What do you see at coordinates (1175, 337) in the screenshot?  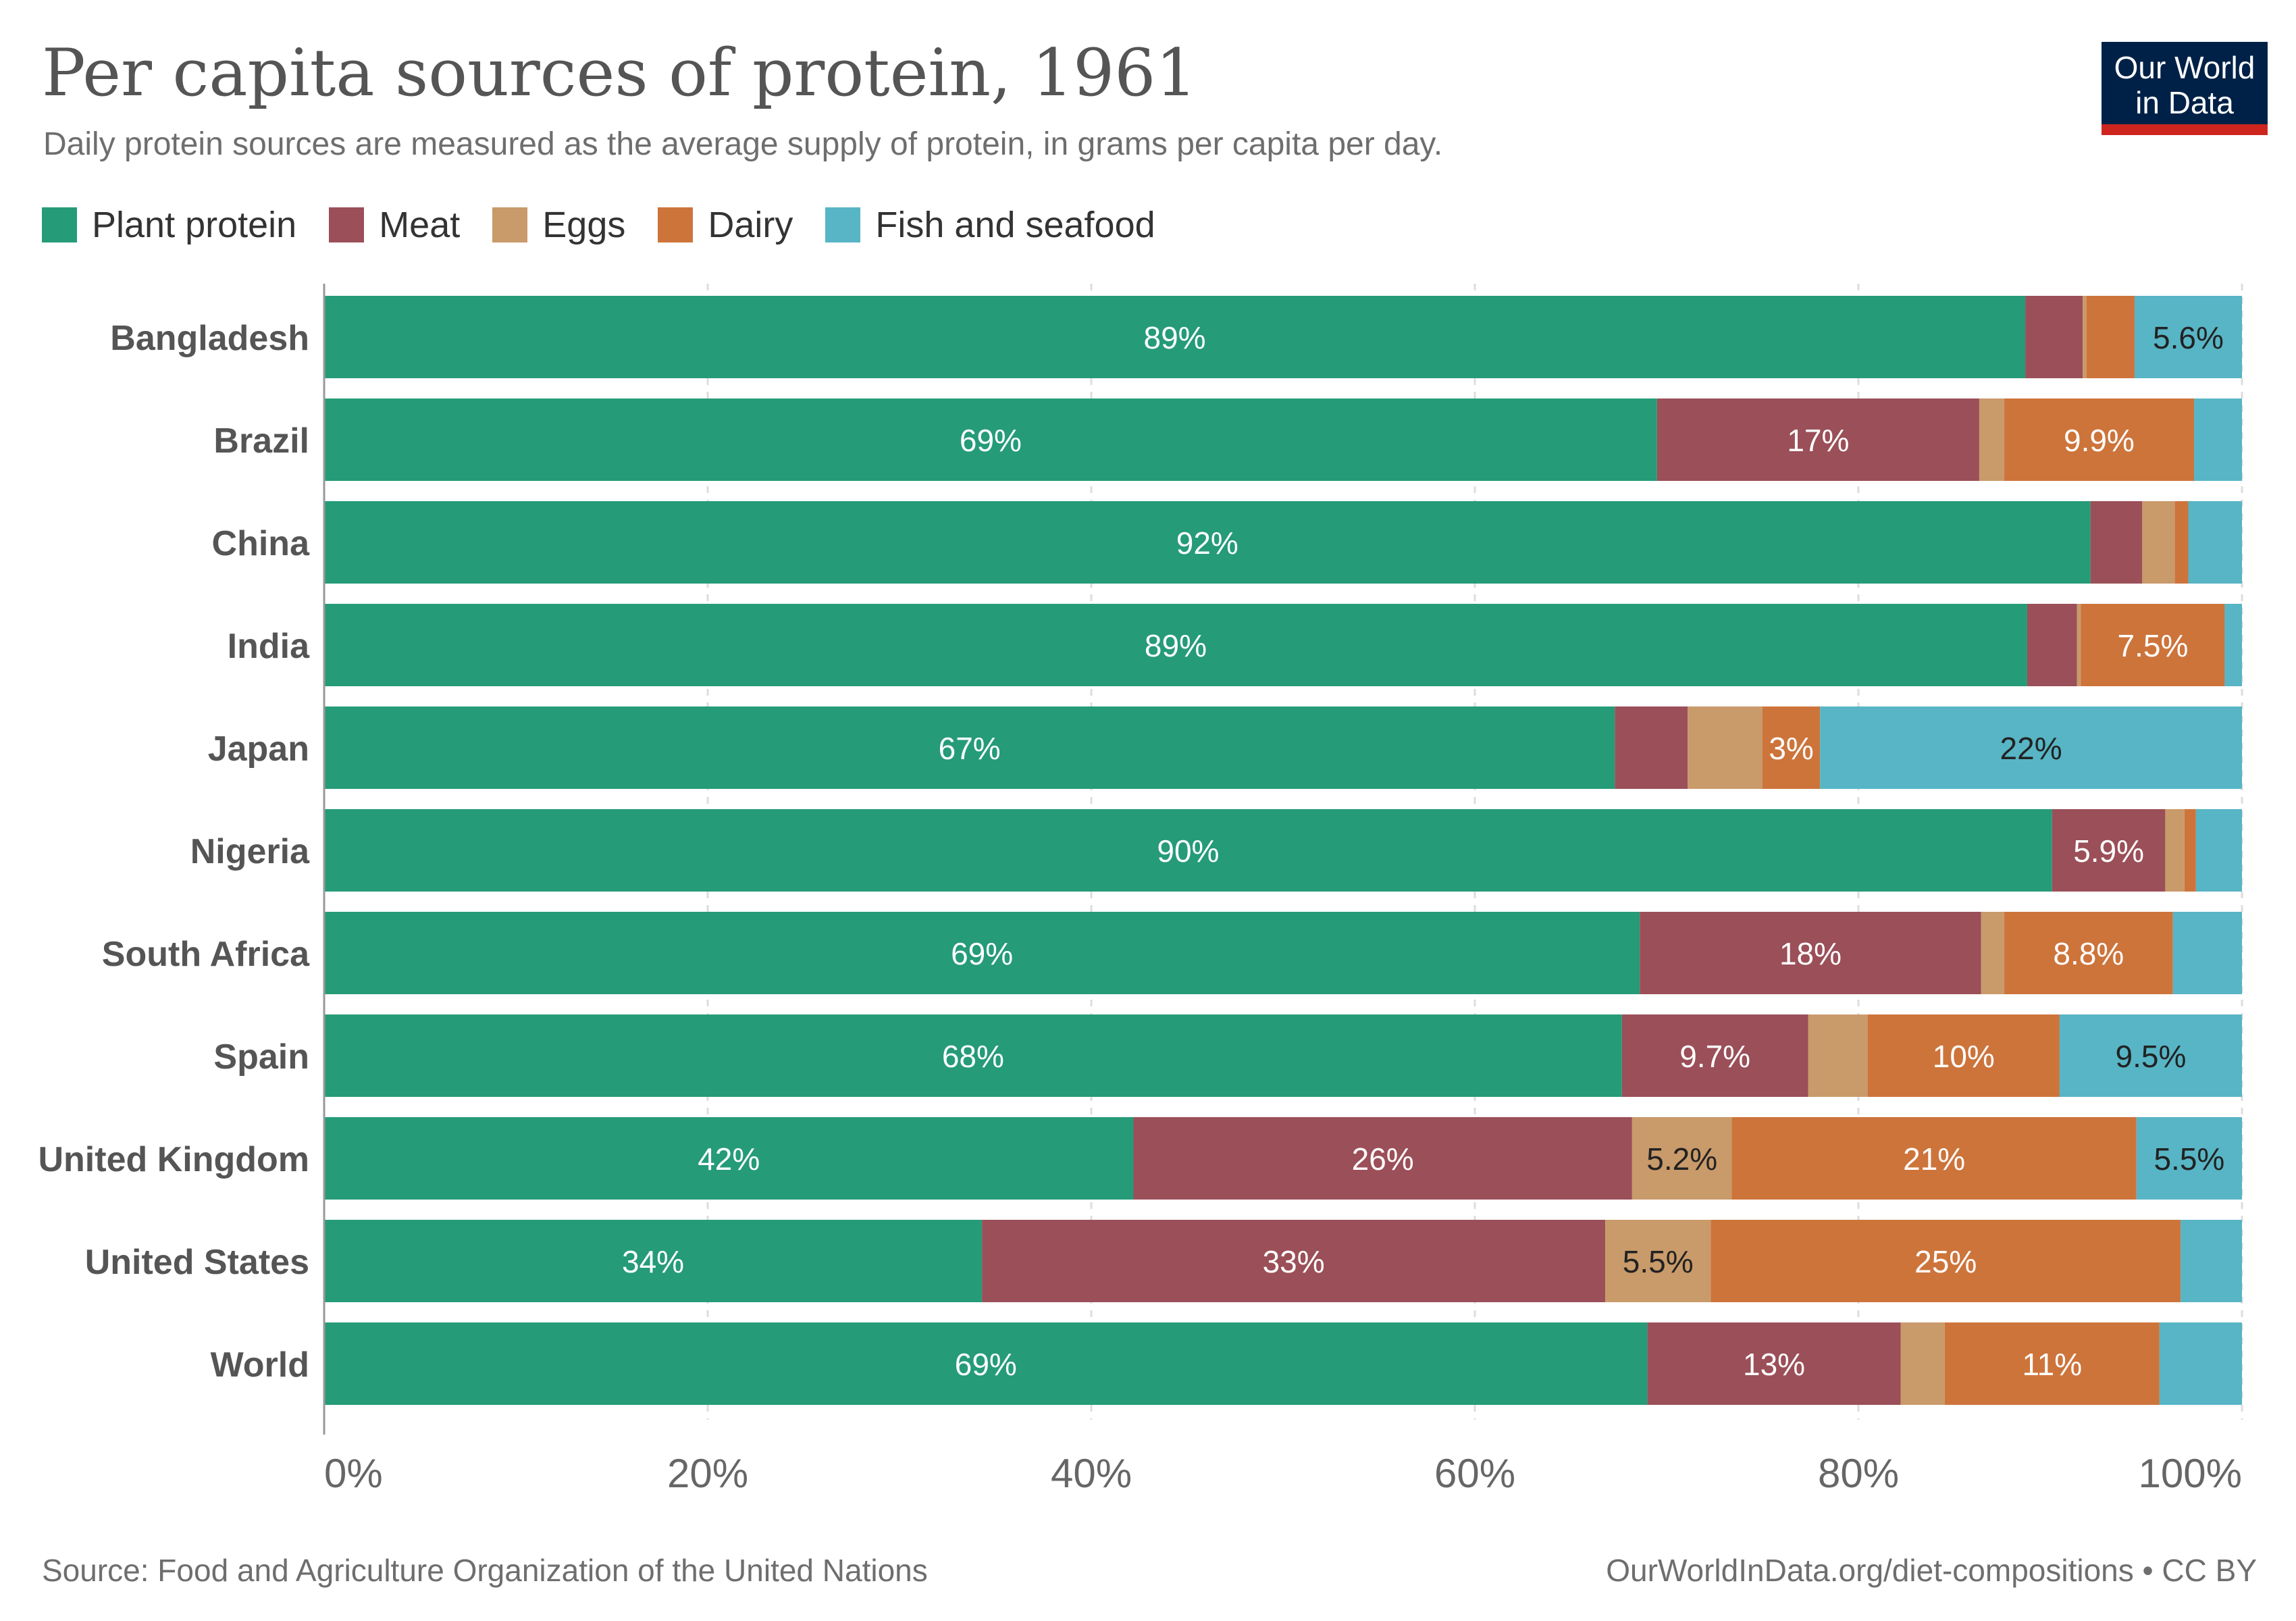 I see `bar-bangladesh-plant-protein` at bounding box center [1175, 337].